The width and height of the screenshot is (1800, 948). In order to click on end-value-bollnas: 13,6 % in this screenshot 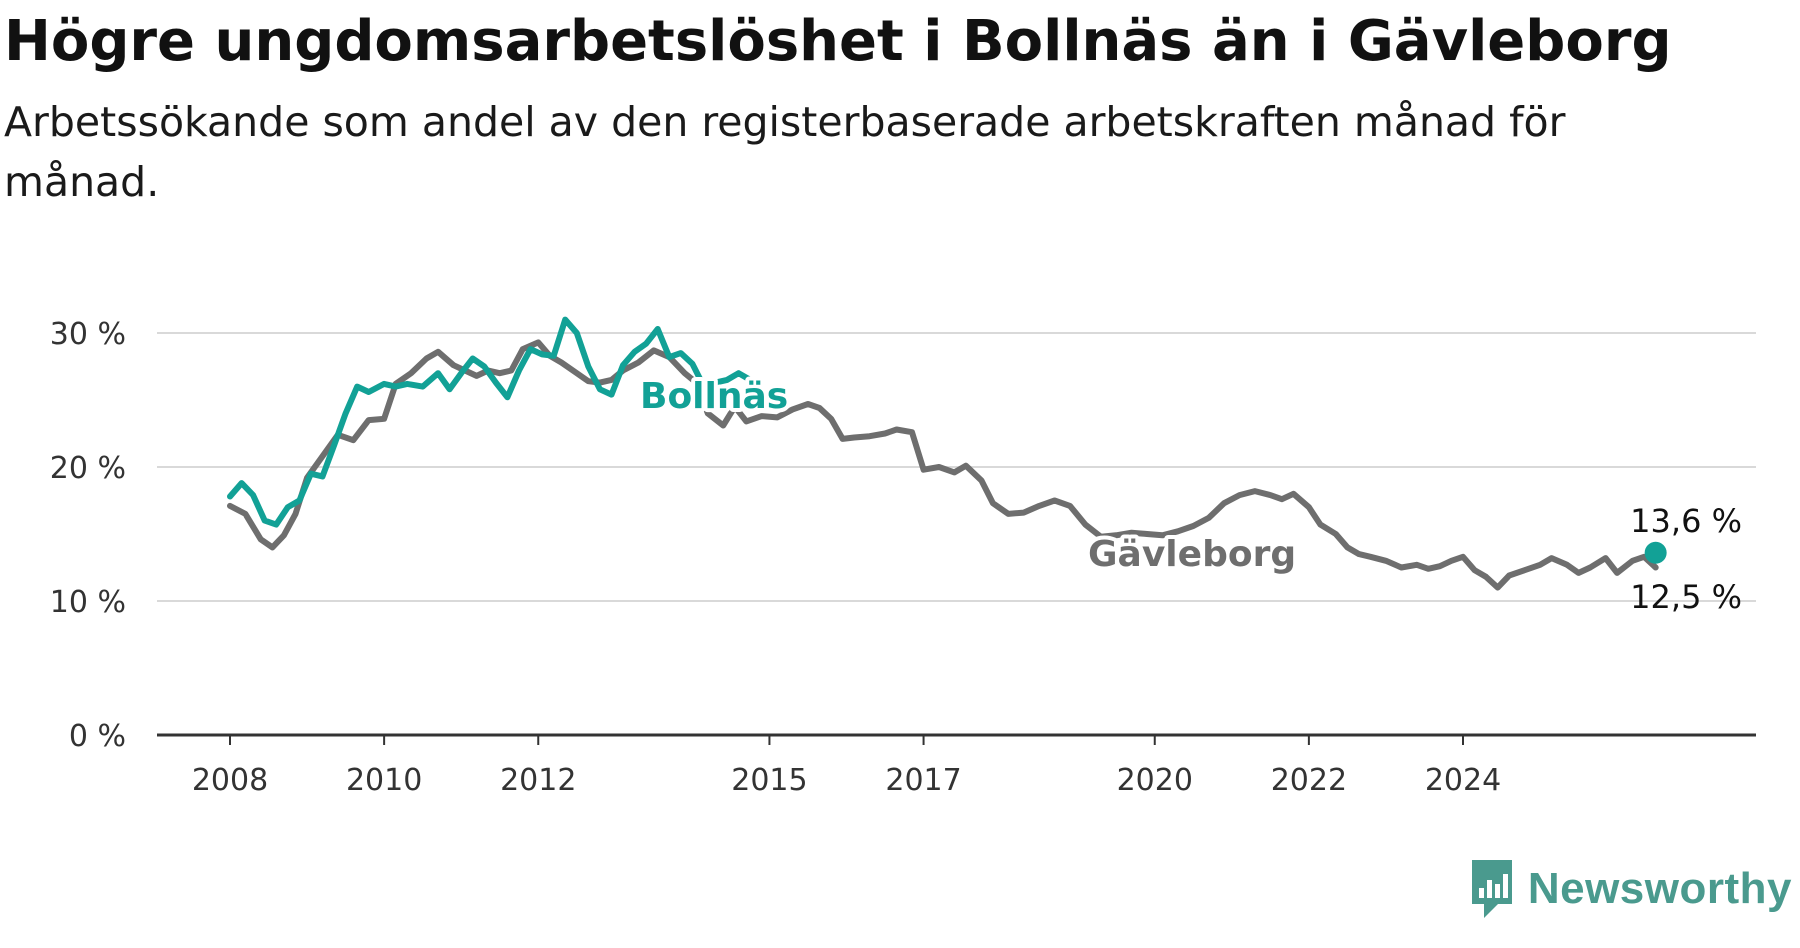, I will do `click(1686, 521)`.